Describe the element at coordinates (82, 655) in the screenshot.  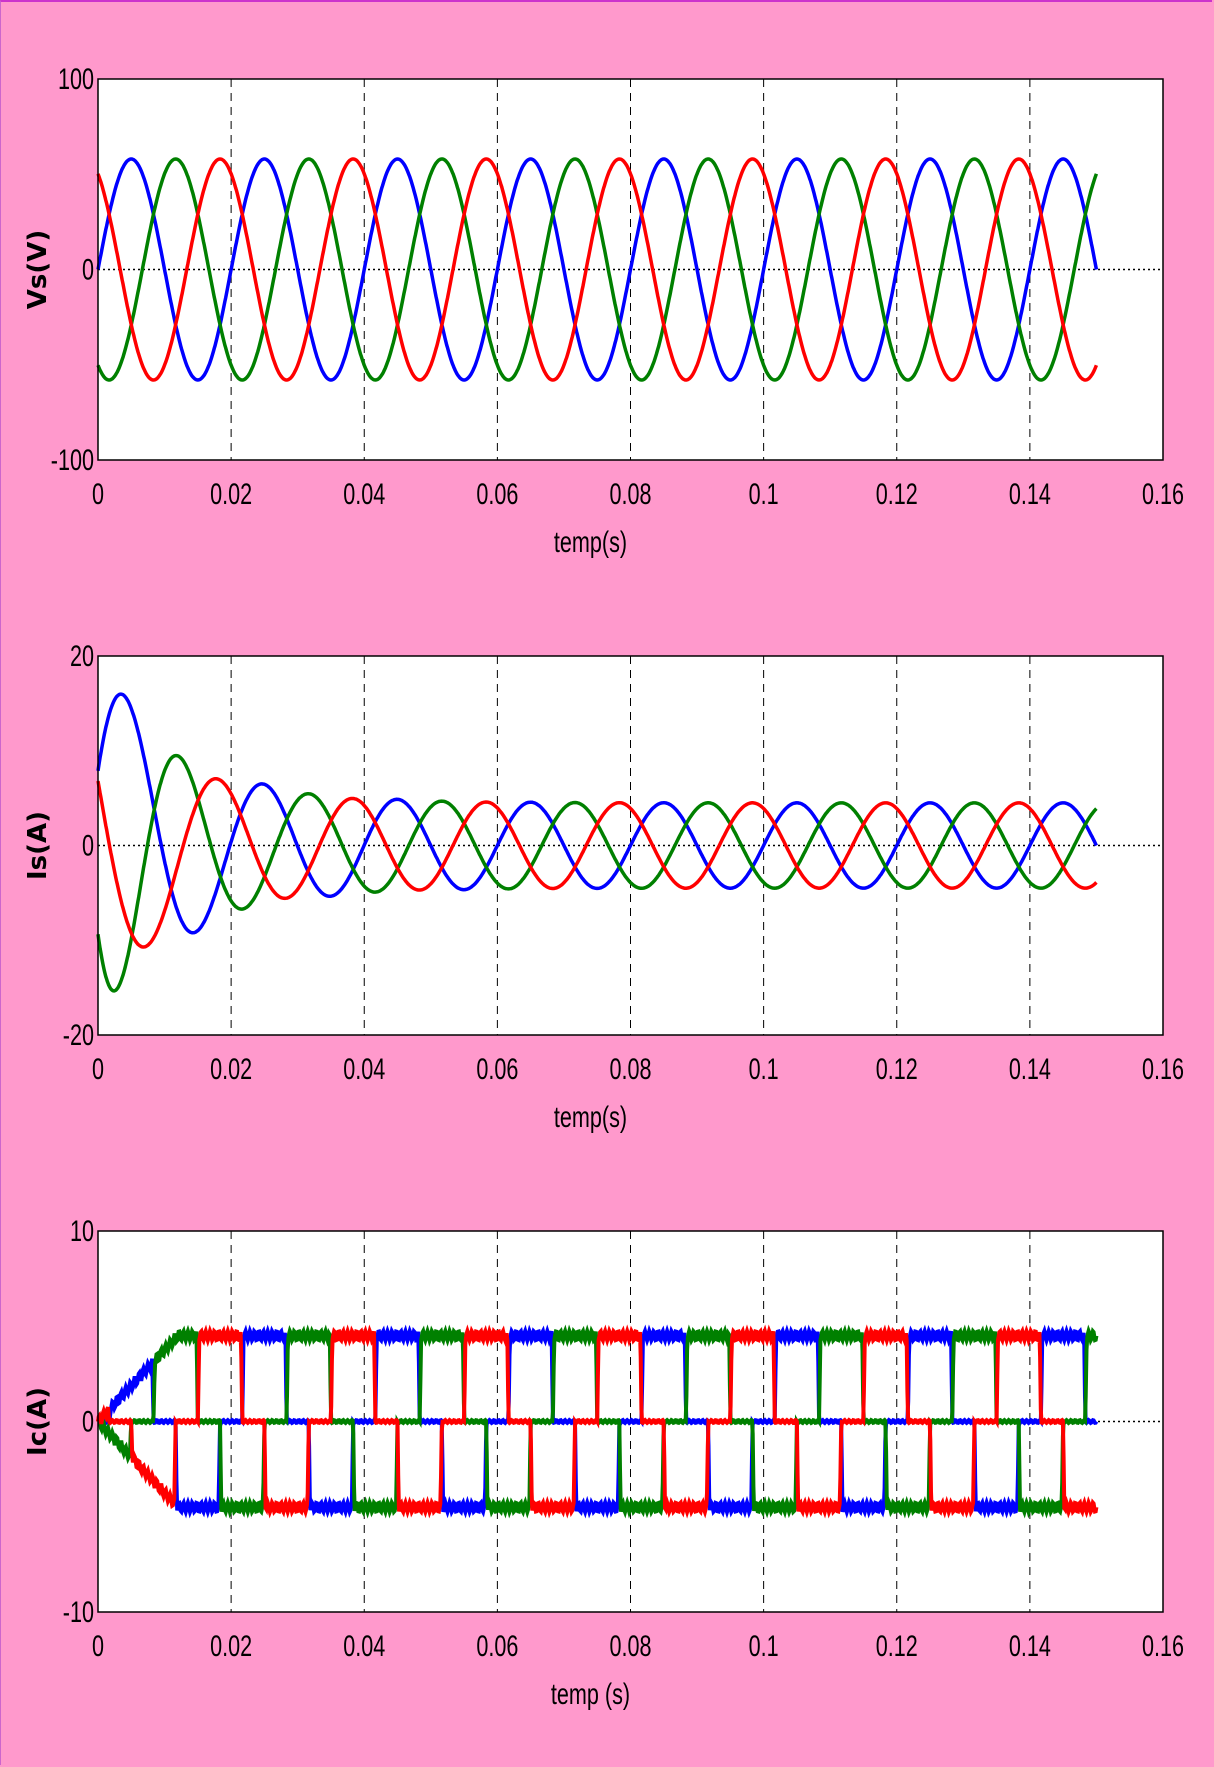
I see `y-tick-label: 20` at that location.